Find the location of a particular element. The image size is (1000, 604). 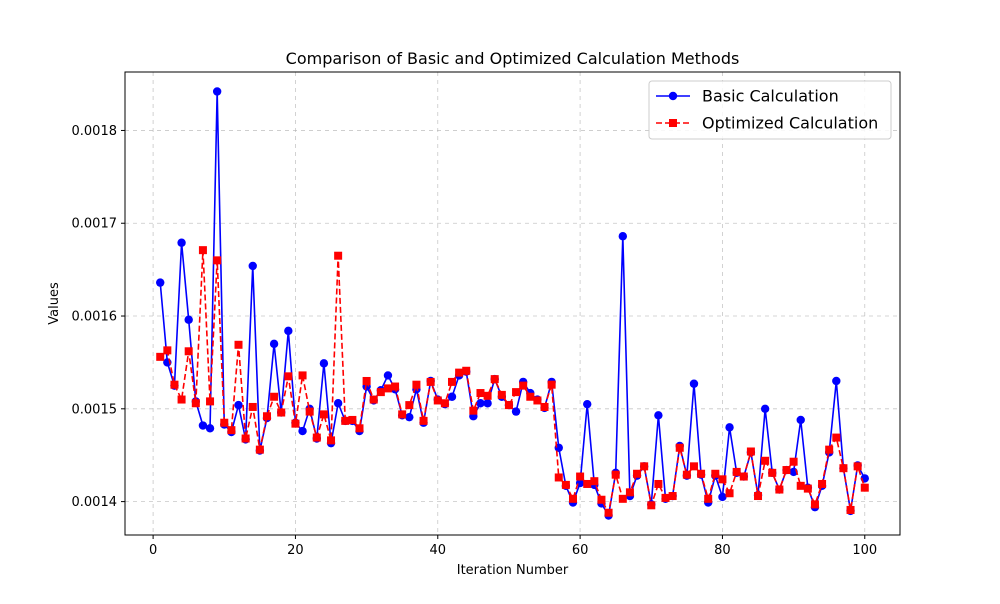

y-tick-label: 0.0014 is located at coordinates (95, 502).